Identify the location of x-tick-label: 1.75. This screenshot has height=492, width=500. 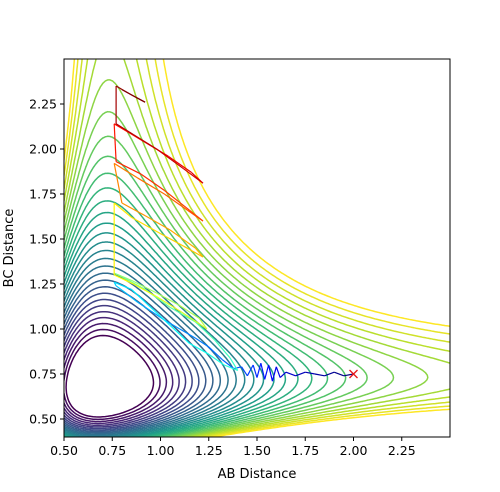
(305, 450).